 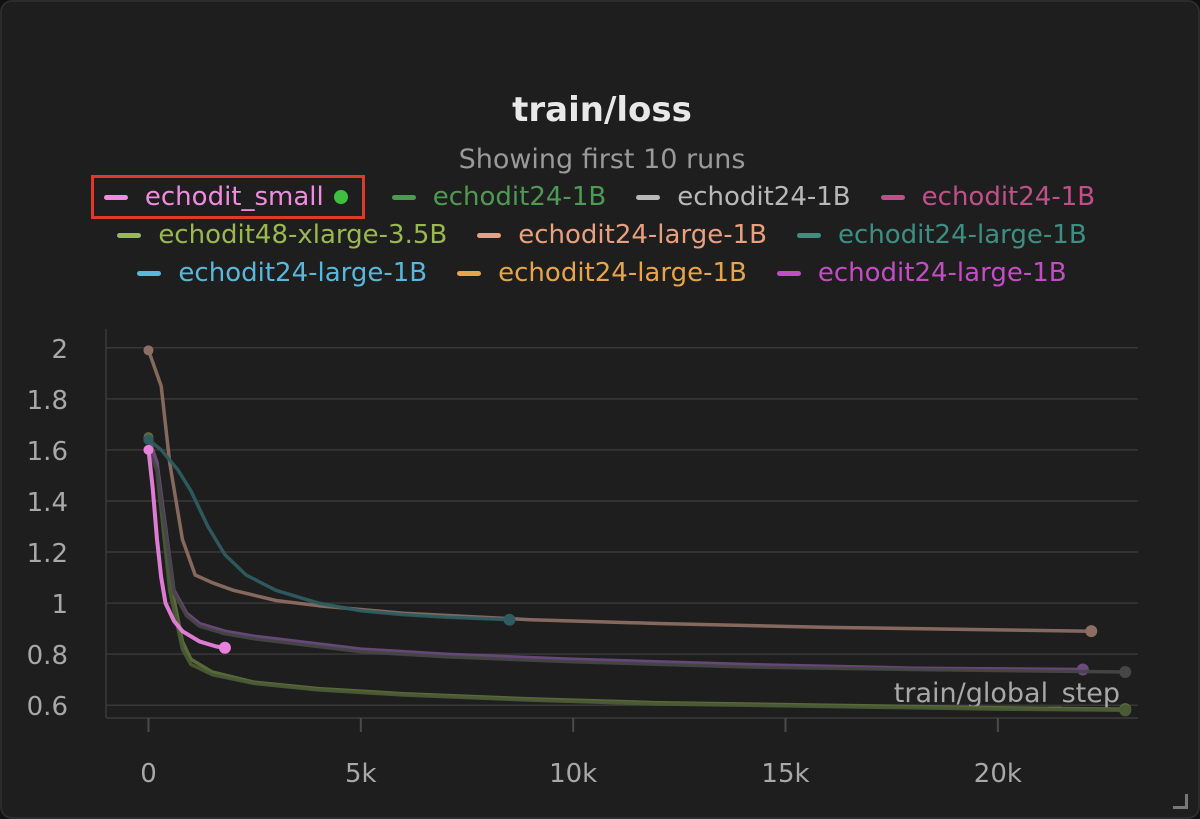 I want to click on legend-item: echodit48-xlarge-3.5B, so click(x=282, y=235).